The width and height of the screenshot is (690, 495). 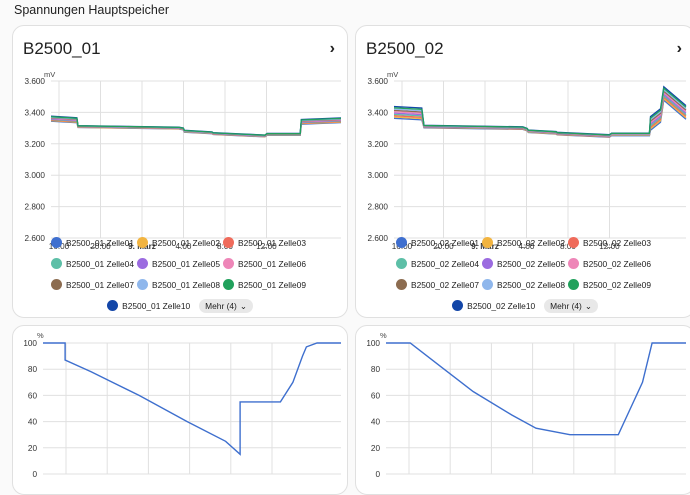 I want to click on legend-item: B2500_01 Zelle01, so click(x=94, y=242).